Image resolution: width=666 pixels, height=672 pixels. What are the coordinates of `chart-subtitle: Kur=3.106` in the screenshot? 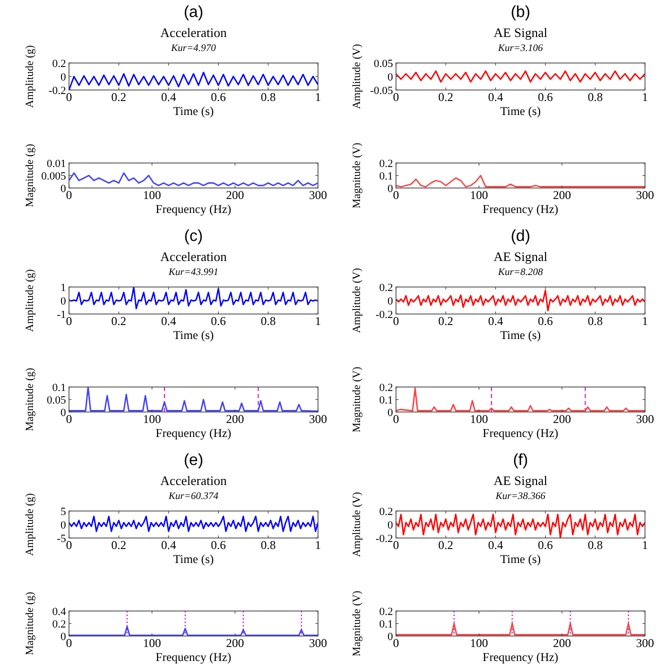 It's located at (520, 48).